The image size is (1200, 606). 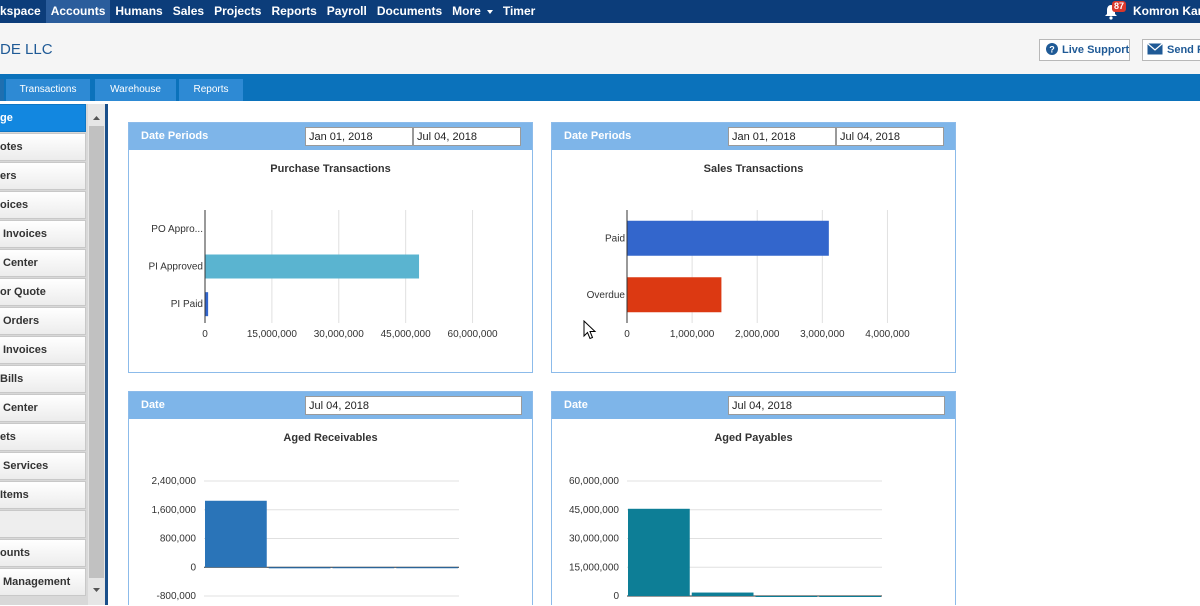 I want to click on sales-date-to-input, so click(x=890, y=136).